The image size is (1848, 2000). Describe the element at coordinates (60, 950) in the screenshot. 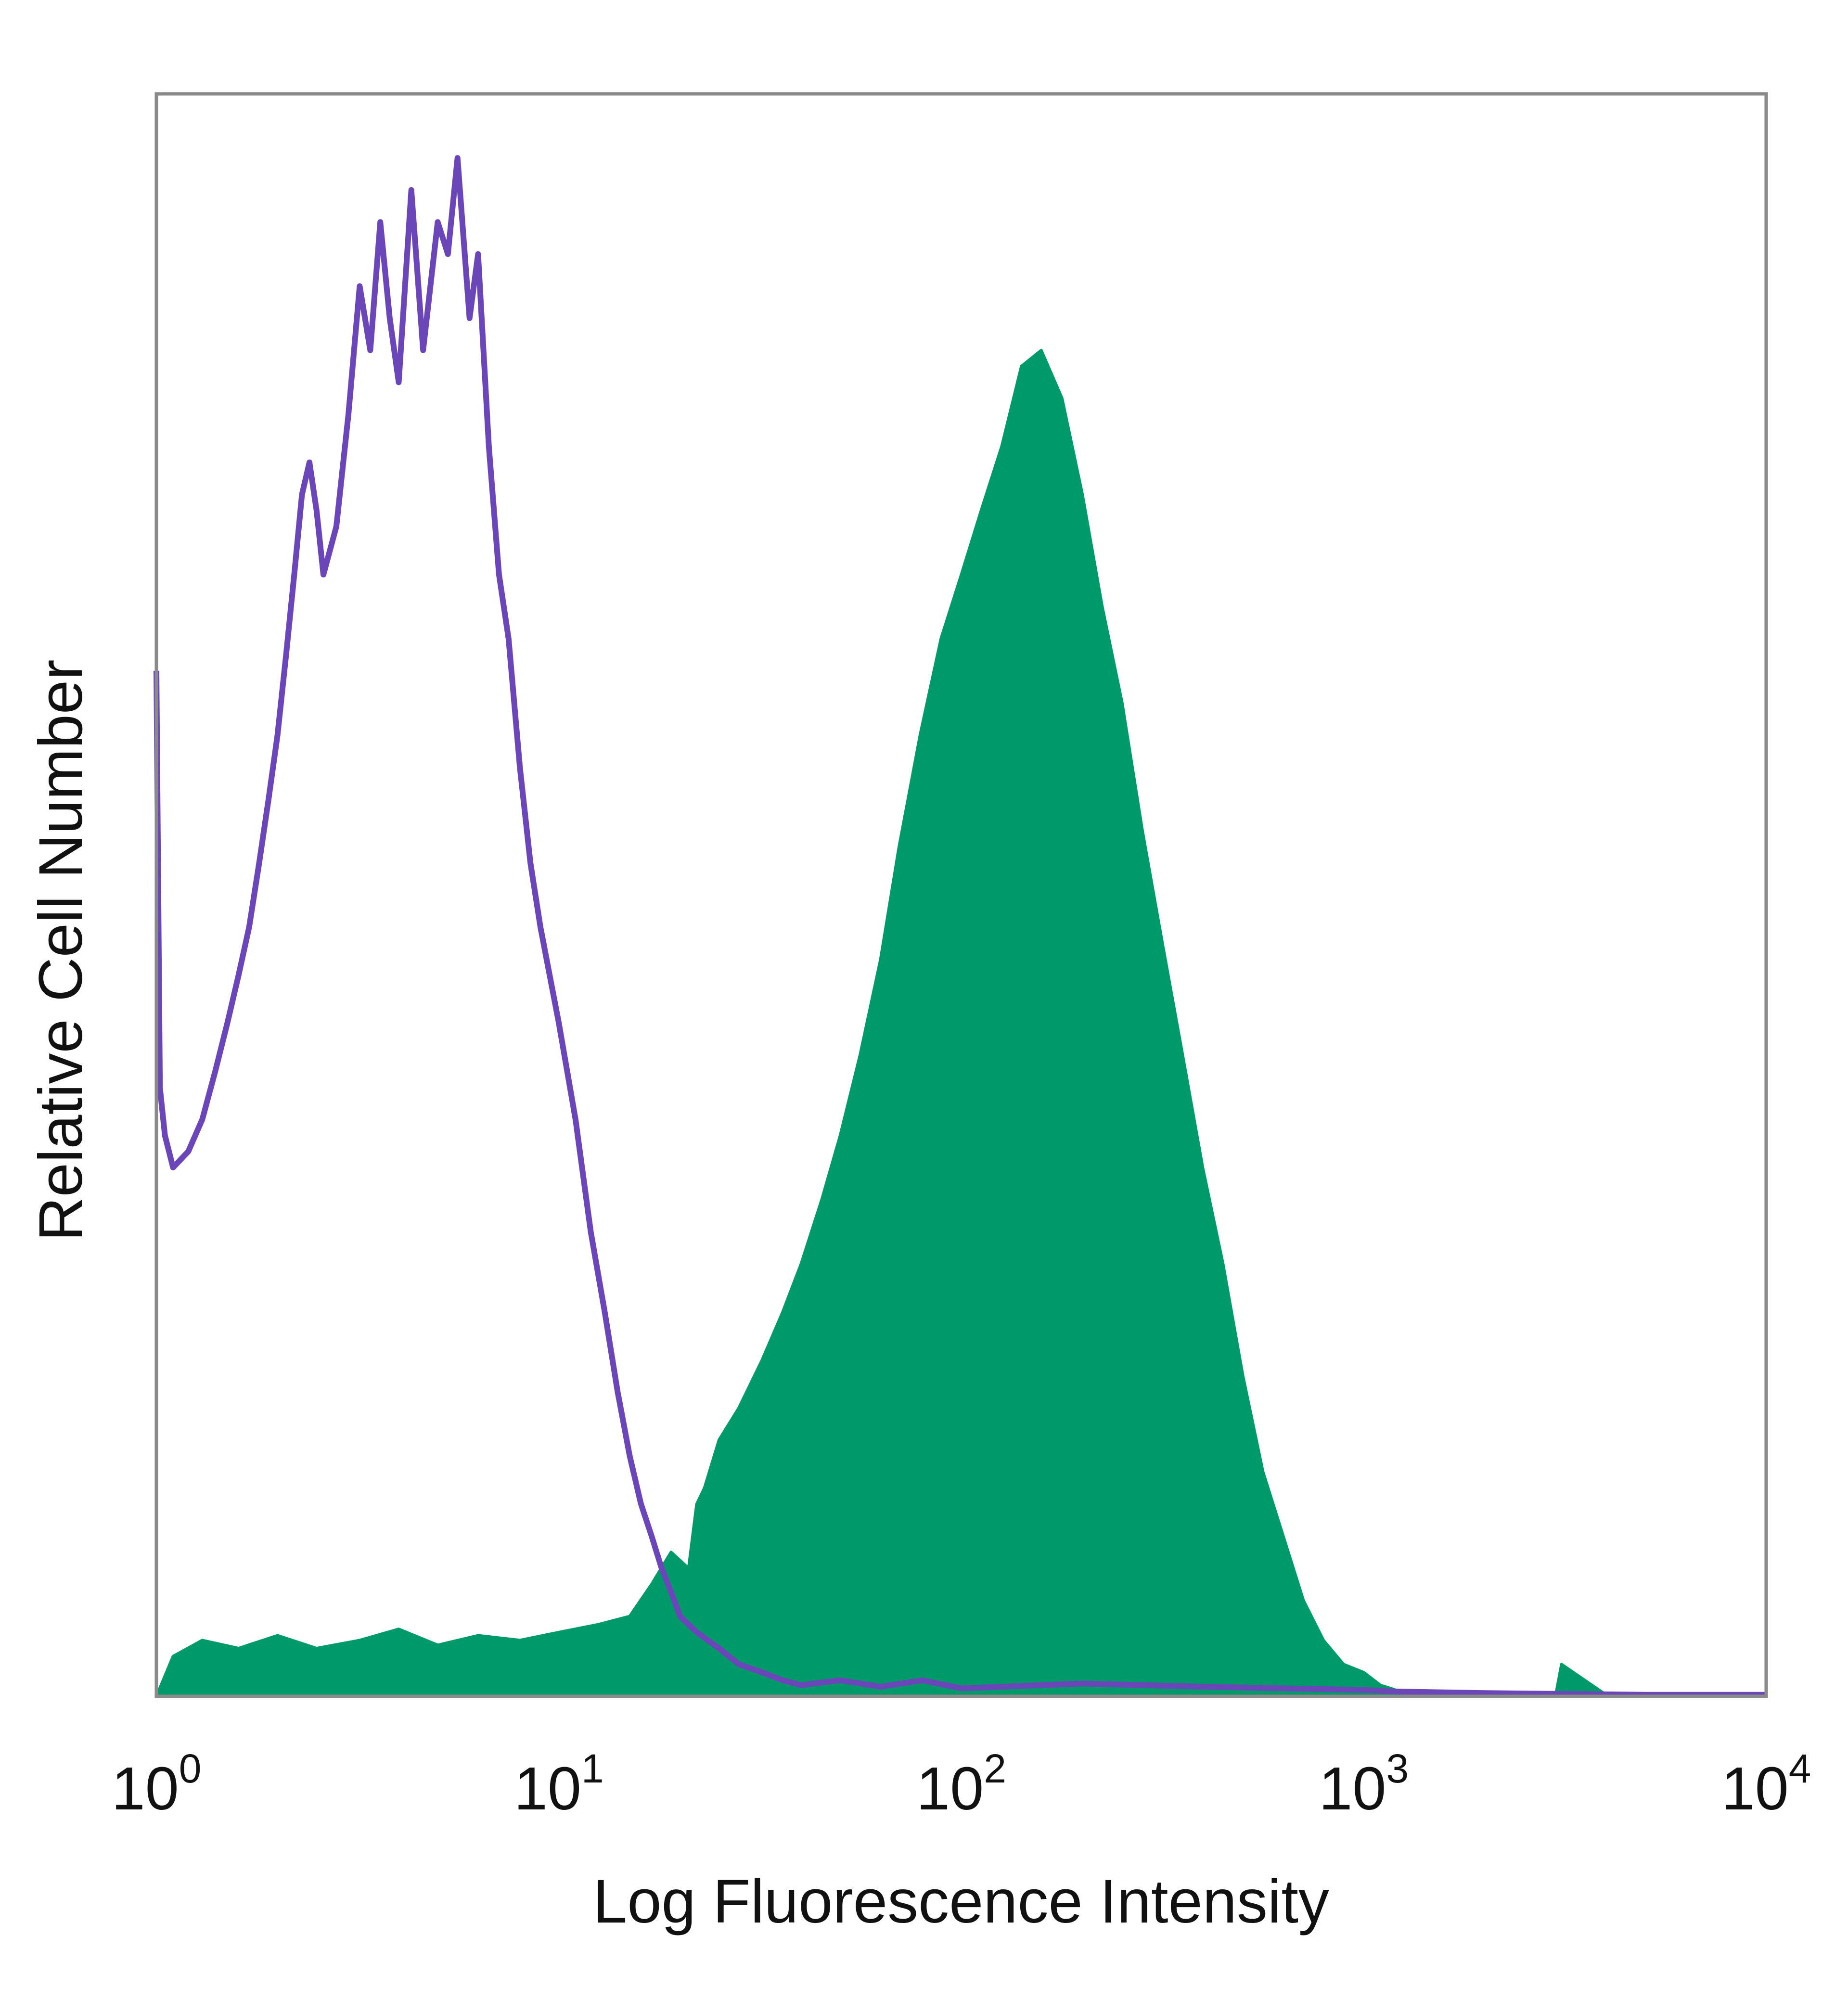

I see `y-axis-label: Relative Cell Number` at that location.